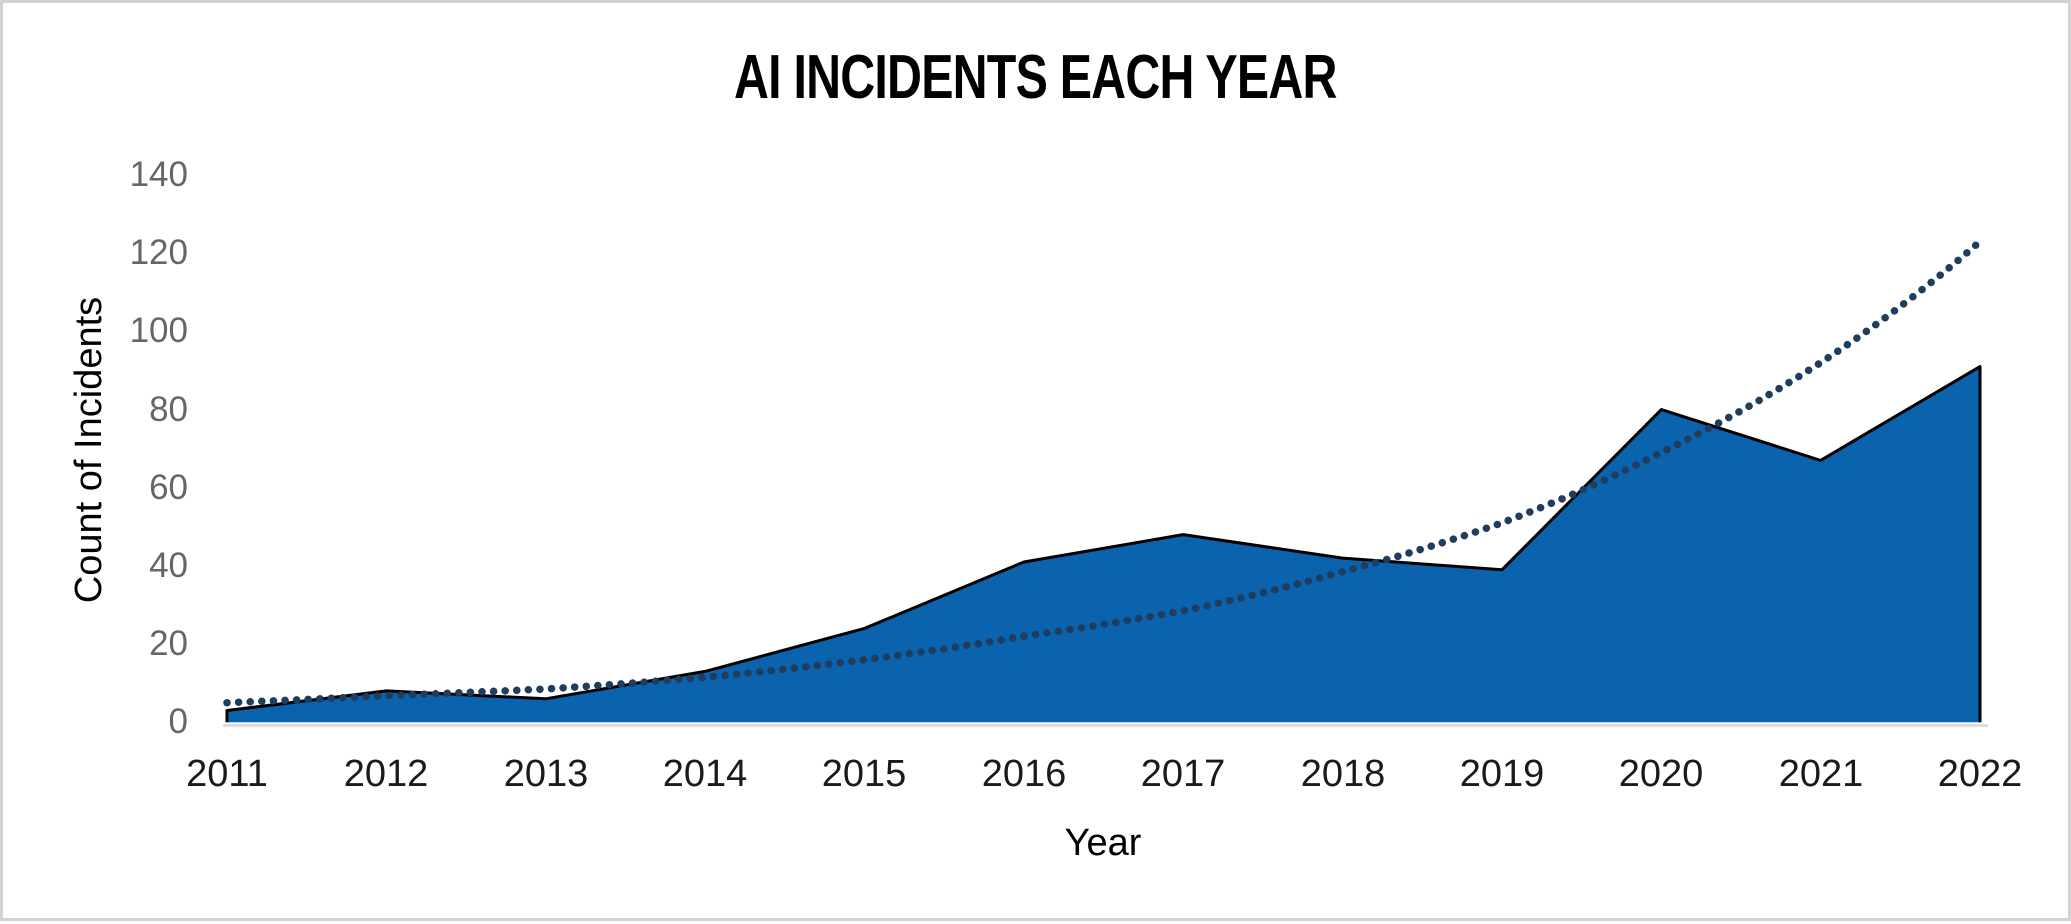 Image resolution: width=2071 pixels, height=924 pixels. What do you see at coordinates (705, 774) in the screenshot?
I see `x-axis-tick-label: 2014` at bounding box center [705, 774].